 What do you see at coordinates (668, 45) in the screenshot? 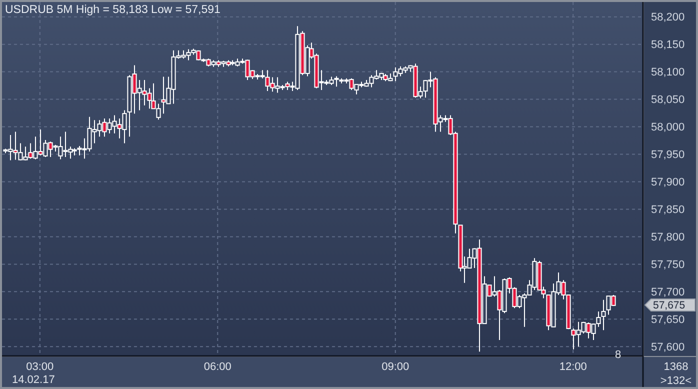
I see `y-tick-label: 58,150` at bounding box center [668, 45].